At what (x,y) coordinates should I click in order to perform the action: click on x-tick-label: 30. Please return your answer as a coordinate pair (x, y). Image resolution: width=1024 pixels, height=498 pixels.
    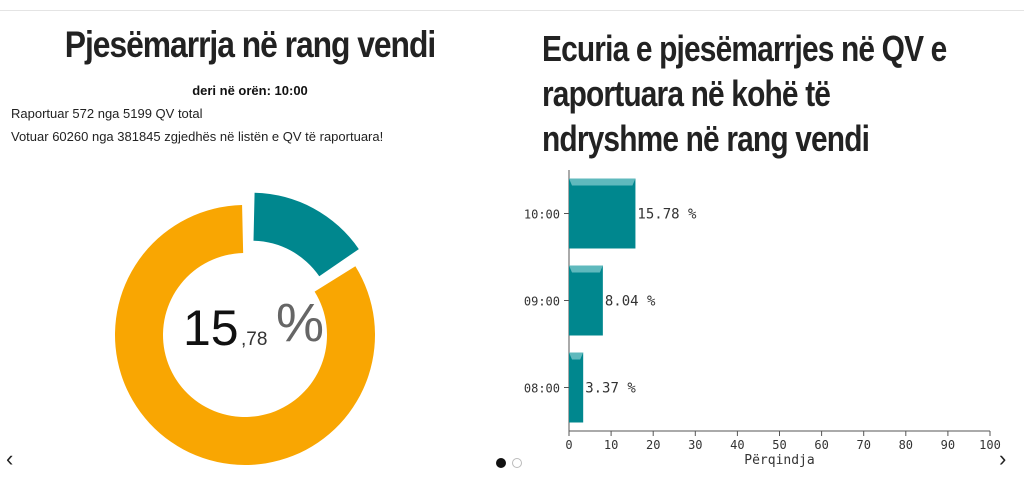
    Looking at the image, I should click on (695, 445).